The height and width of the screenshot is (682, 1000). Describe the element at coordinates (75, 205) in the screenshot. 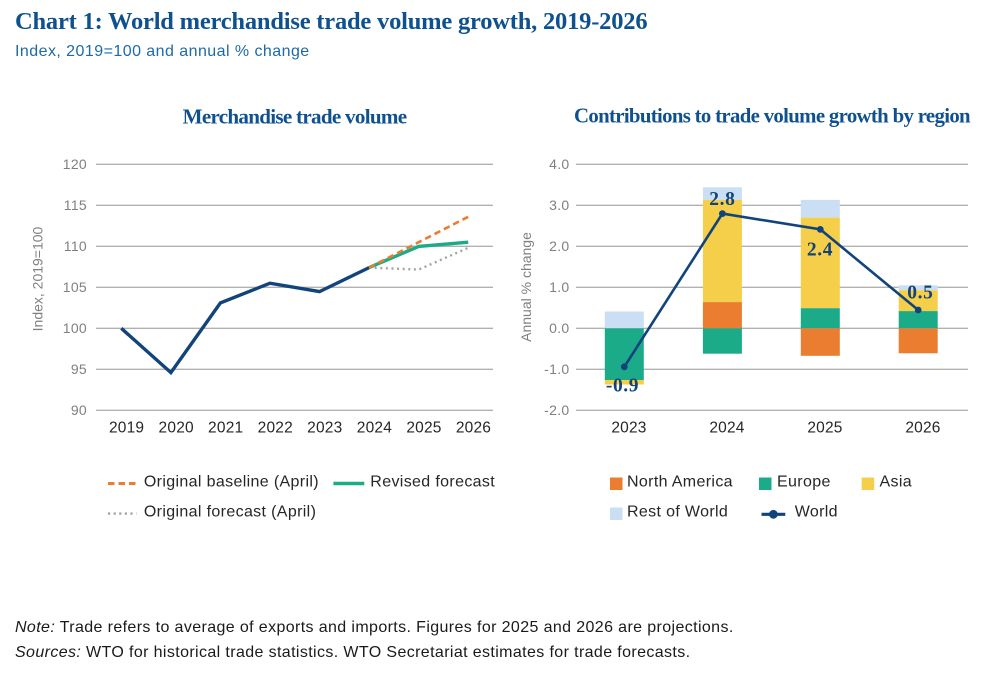

I see `svg-text: 115` at that location.